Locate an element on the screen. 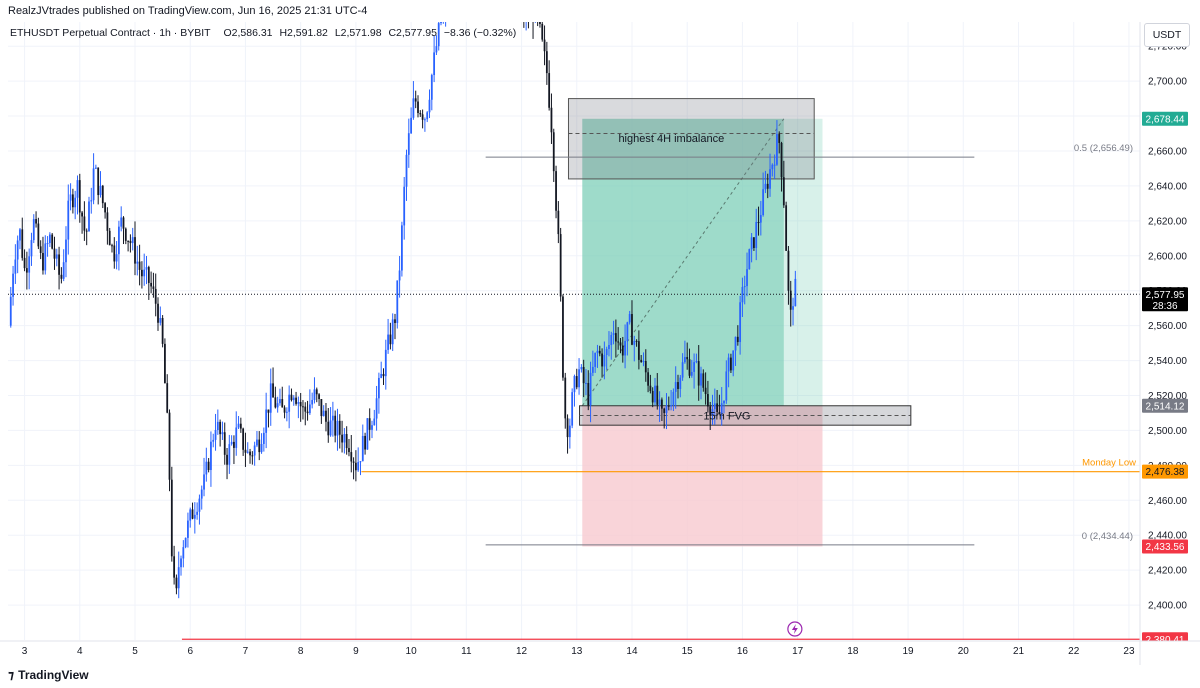  currency-selector: USDT is located at coordinates (1167, 35).